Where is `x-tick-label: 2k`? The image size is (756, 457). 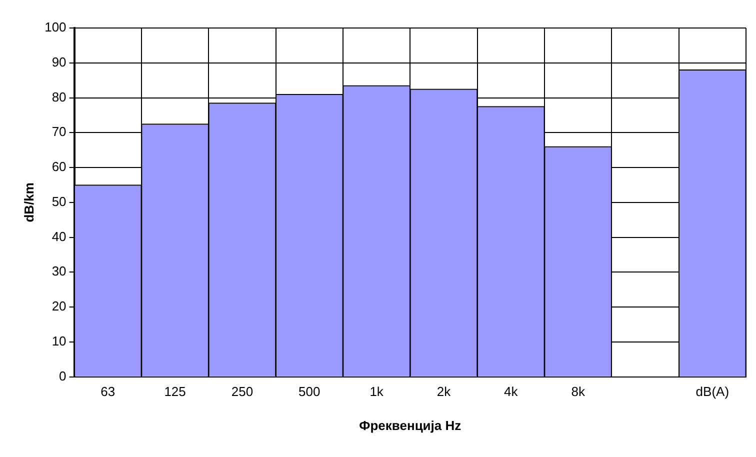
x-tick-label: 2k is located at coordinates (444, 392).